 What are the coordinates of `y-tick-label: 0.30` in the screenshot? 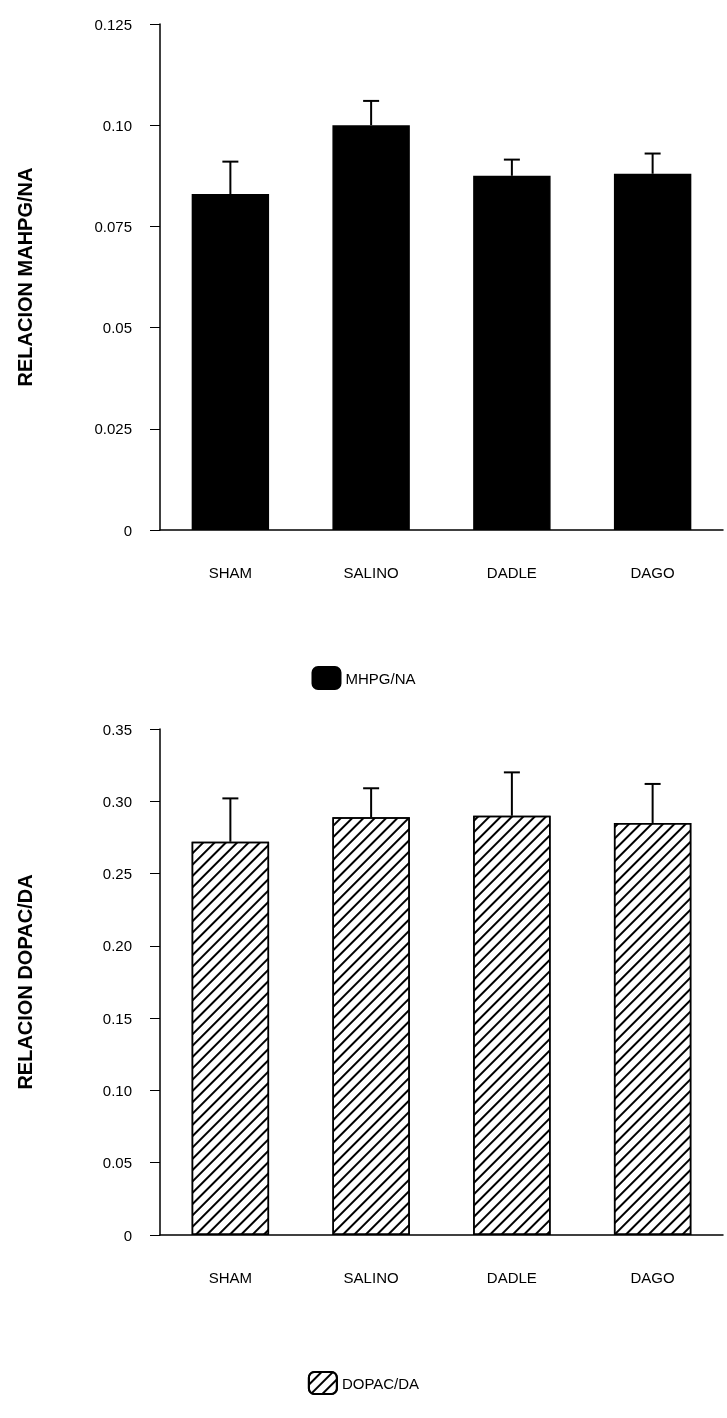 It's located at (117, 801).